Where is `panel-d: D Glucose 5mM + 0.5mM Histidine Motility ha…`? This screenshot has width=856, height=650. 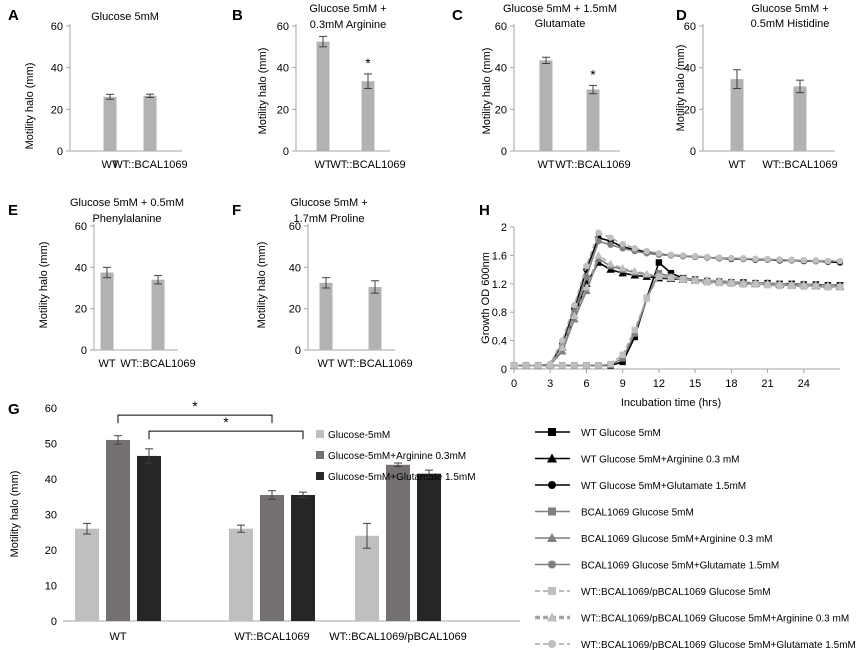 panel-d: D Glucose 5mM + 0.5mM Histidine Motility ha… is located at coordinates (756, 87).